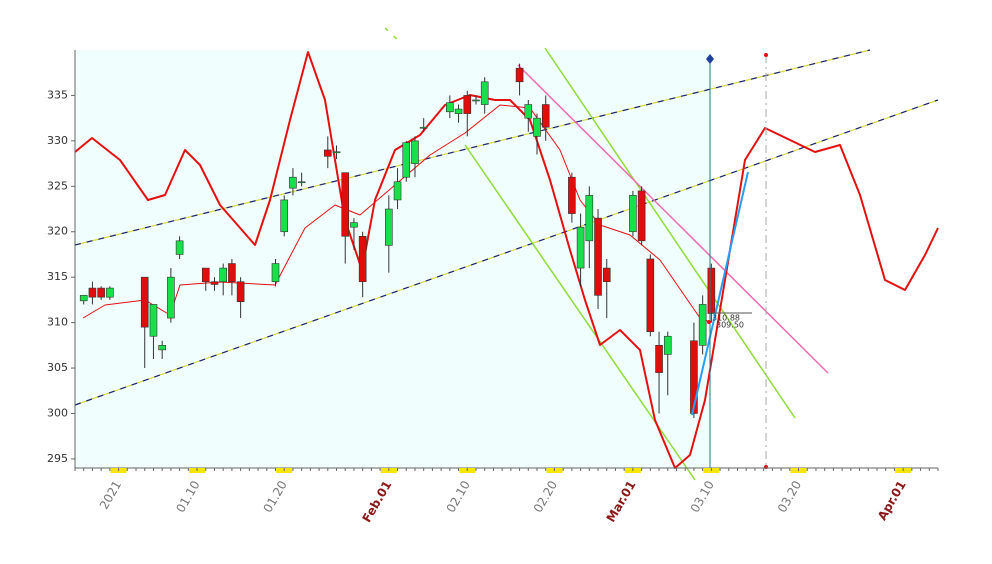 The height and width of the screenshot is (564, 992). What do you see at coordinates (709, 322) in the screenshot?
I see `price-marker` at bounding box center [709, 322].